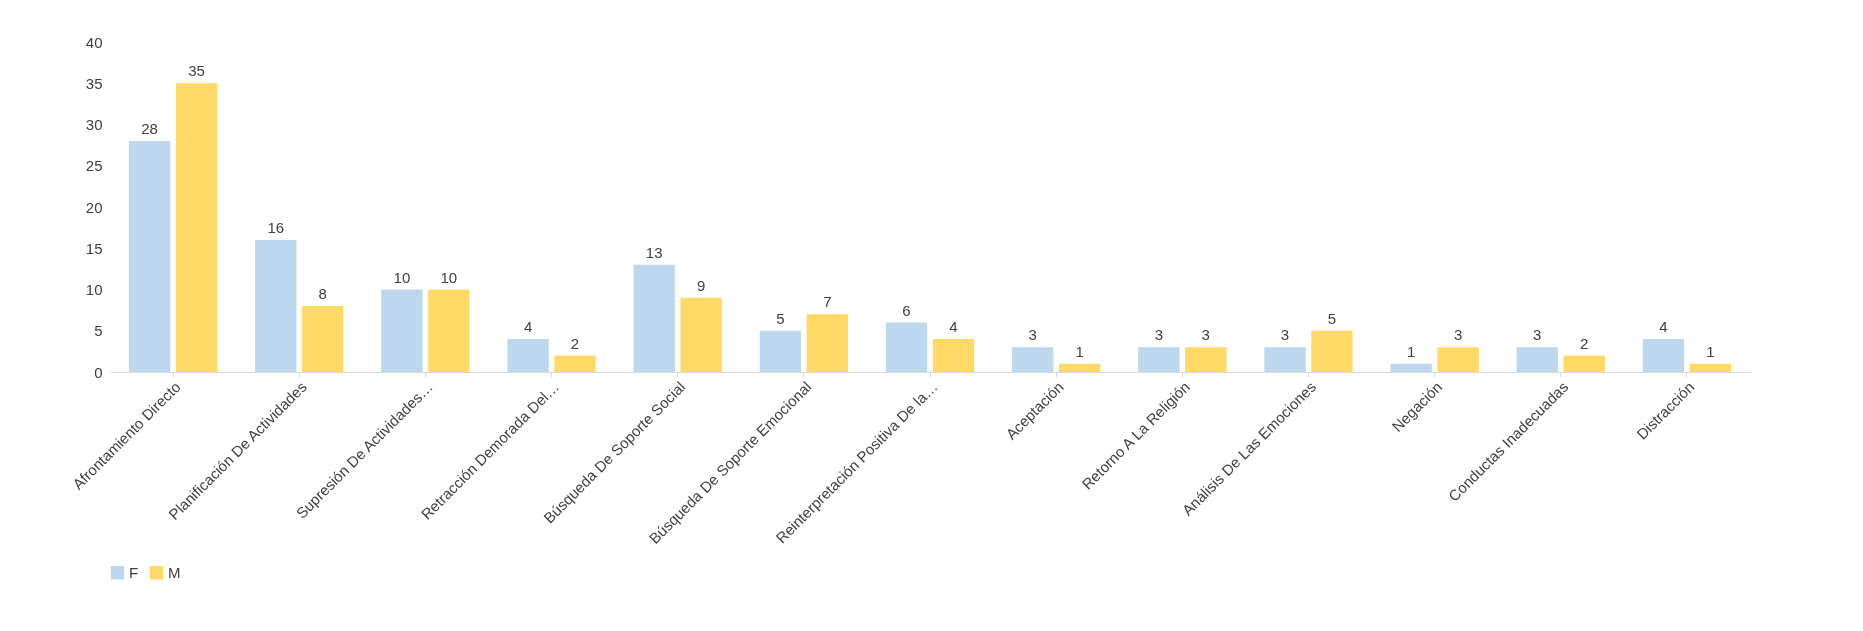 Image resolution: width=1863 pixels, height=631 pixels. What do you see at coordinates (98, 331) in the screenshot?
I see `y-tick-label: 5` at bounding box center [98, 331].